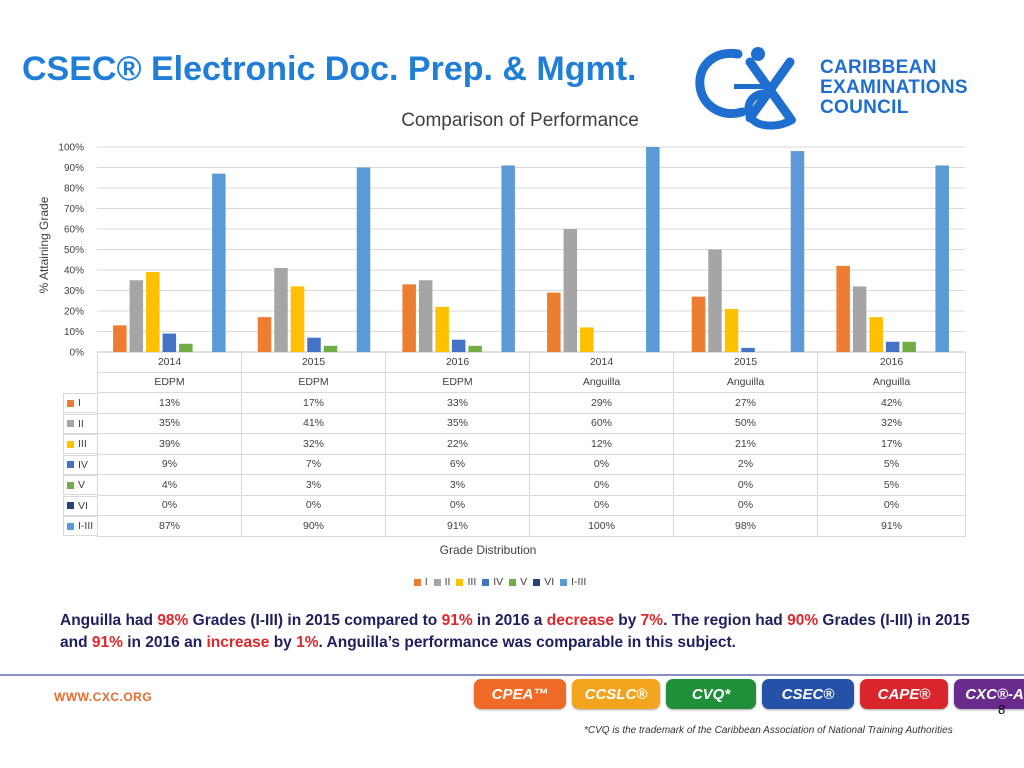 The height and width of the screenshot is (768, 1024). I want to click on data-label: 91%, so click(457, 526).